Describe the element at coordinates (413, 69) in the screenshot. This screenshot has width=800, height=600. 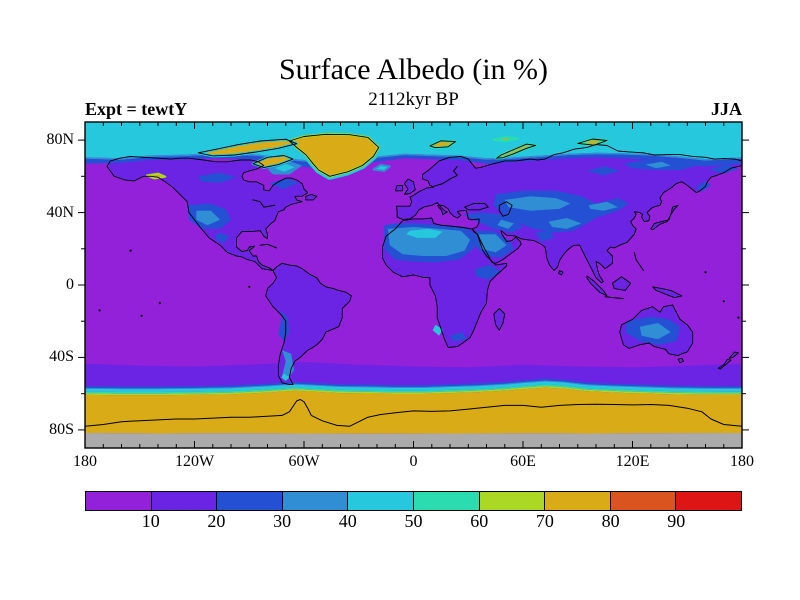
I see `plot-title: Surface Albedo (in %)` at that location.